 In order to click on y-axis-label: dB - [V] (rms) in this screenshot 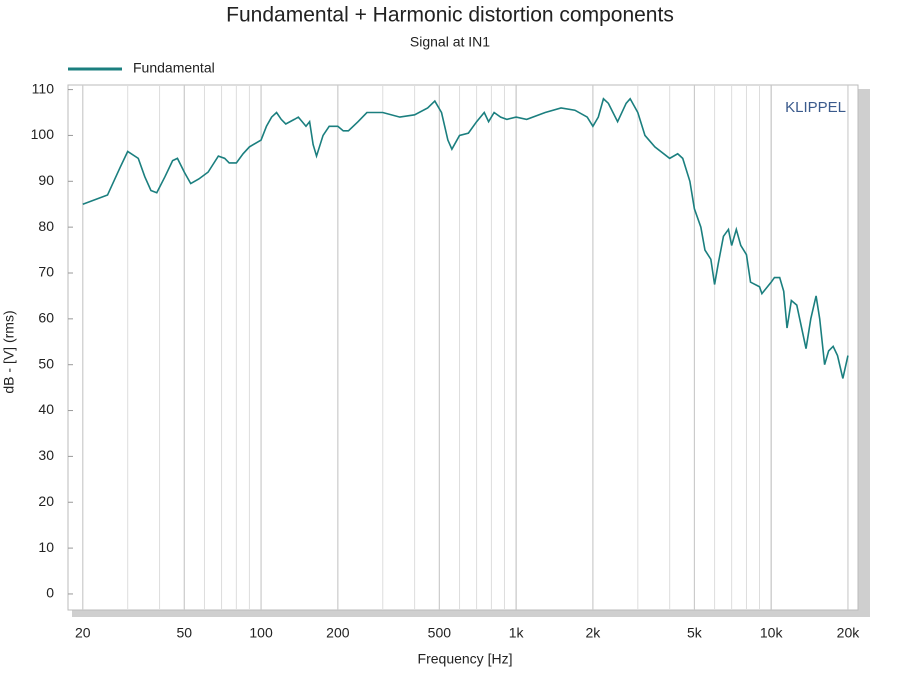, I will do `click(9, 351)`.